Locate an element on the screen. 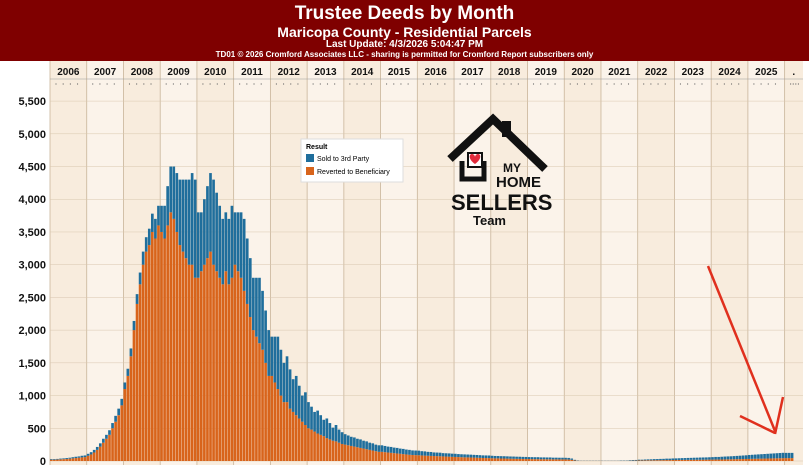  legend-label-reverted: Reverted to Beneficiary is located at coordinates (353, 172).